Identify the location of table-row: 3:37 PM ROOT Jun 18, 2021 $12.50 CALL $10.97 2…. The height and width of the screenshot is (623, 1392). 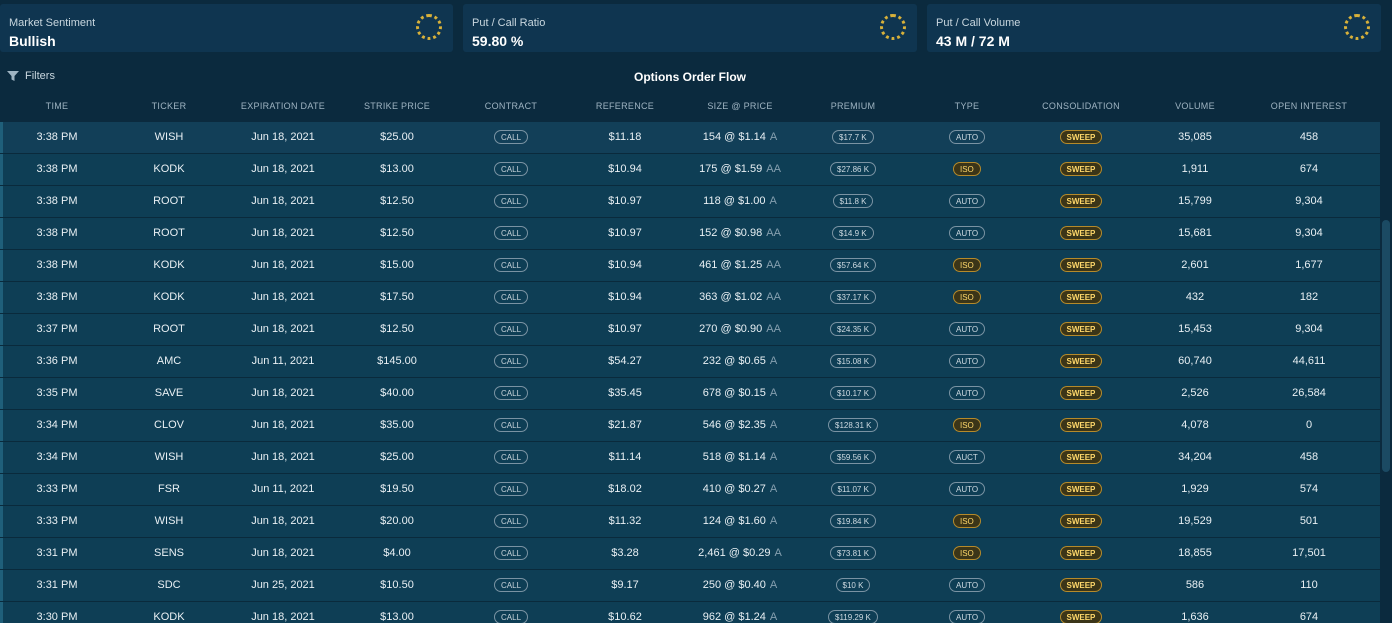
(690, 330).